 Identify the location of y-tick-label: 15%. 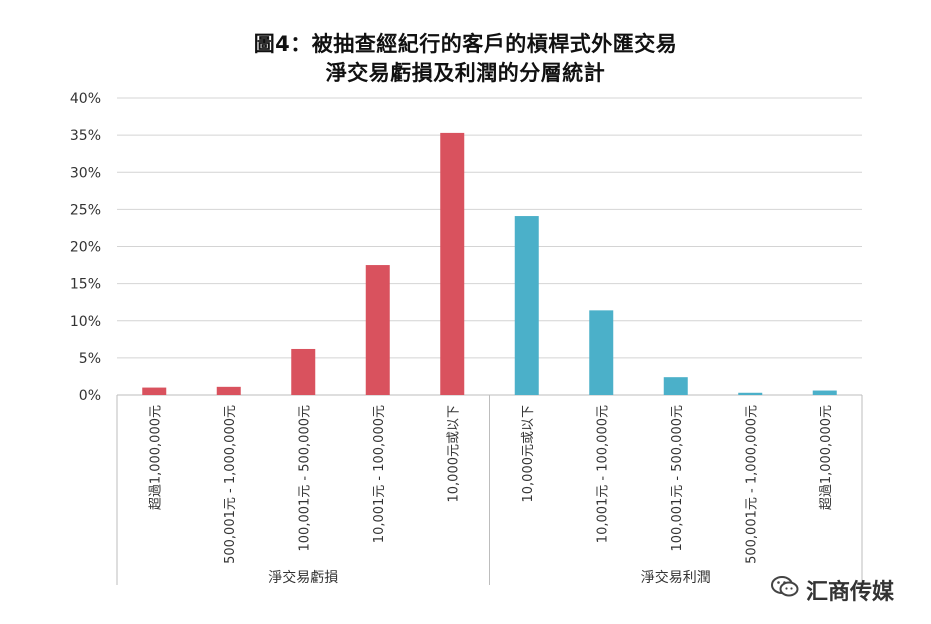
(85, 285).